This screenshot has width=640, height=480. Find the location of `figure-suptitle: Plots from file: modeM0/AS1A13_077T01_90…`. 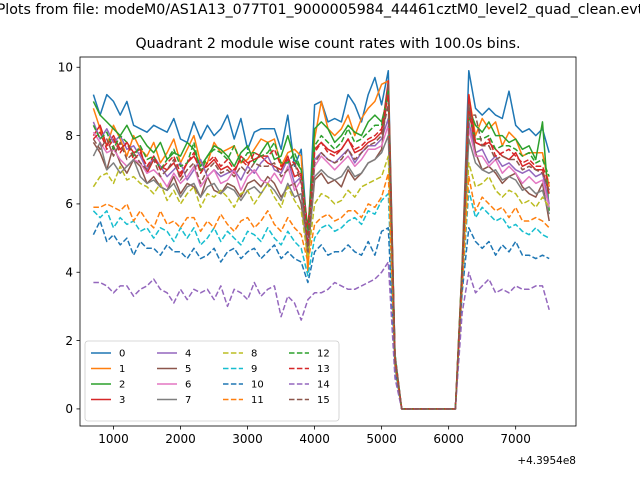

figure-suptitle: Plots from file: modeM0/AS1A13_077T01_90… is located at coordinates (320, 10).